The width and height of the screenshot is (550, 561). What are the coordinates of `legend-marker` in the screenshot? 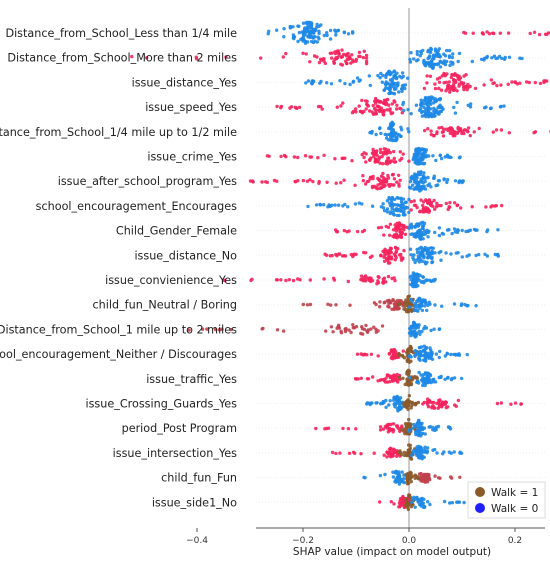 It's located at (480, 492).